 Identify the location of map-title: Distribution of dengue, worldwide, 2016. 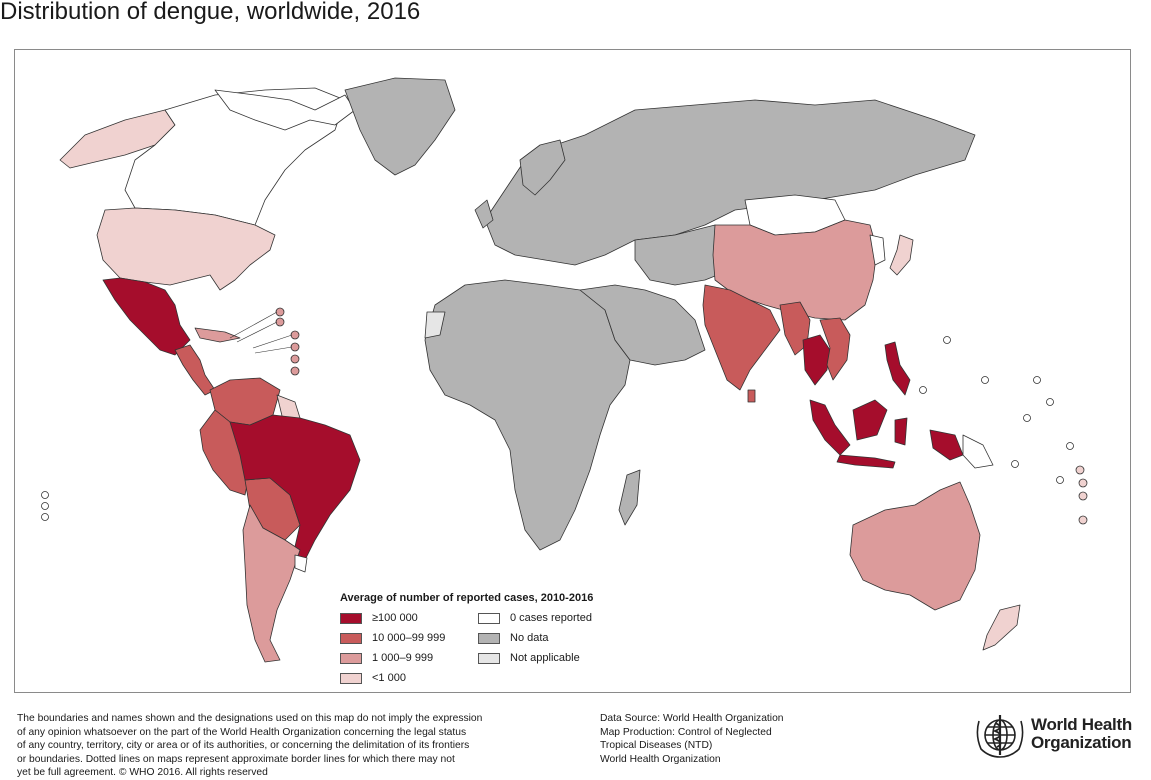
(210, 12).